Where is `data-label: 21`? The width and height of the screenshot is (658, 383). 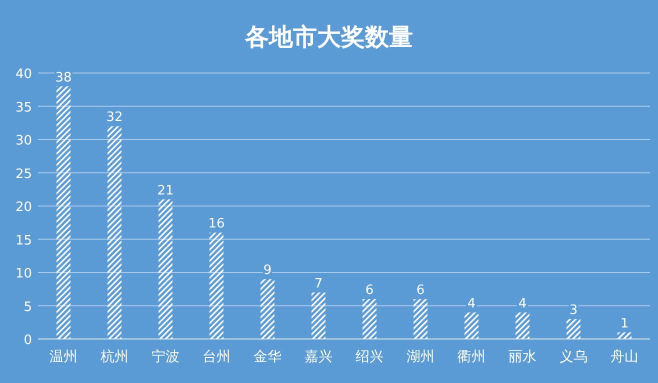
data-label: 21 is located at coordinates (165, 190).